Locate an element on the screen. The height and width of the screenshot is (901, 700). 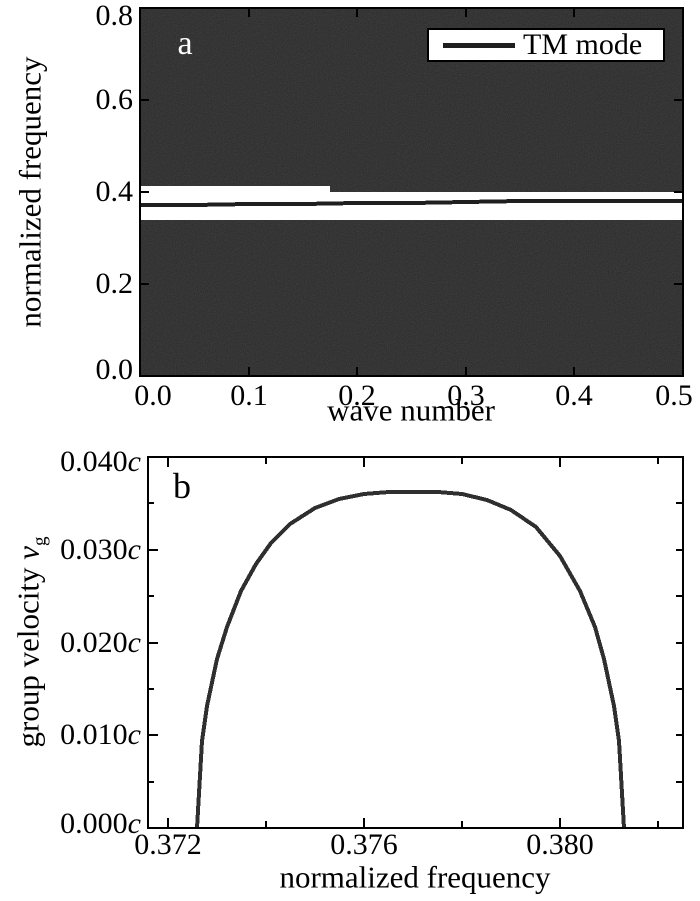
panel-a-ytick-0.4: 0.4 is located at coordinates (114, 191).